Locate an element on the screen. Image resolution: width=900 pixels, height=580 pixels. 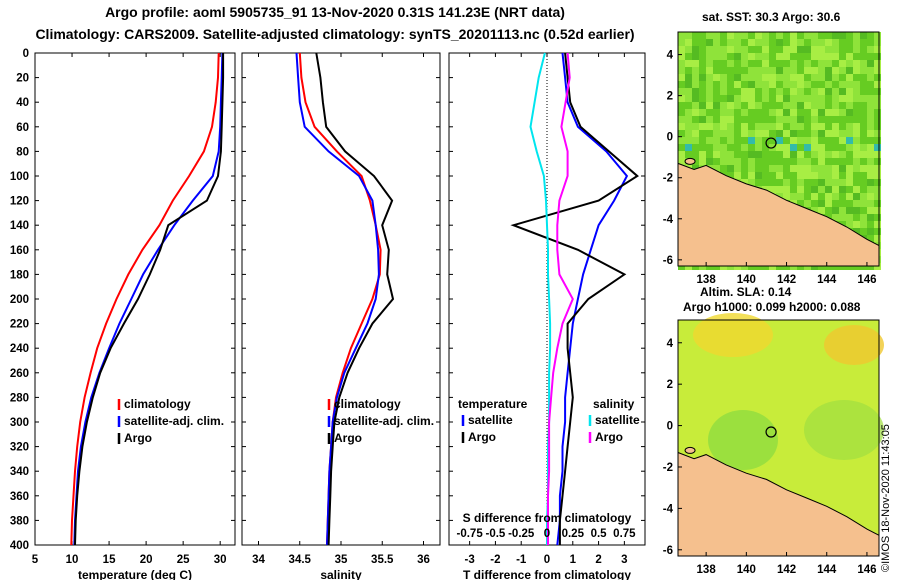
map-y-tick-label: 4 is located at coordinates (670, 56).